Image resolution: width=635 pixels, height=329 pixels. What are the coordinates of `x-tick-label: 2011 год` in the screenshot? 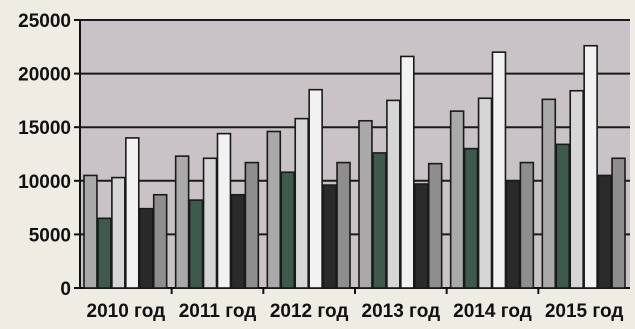 It's located at (218, 311).